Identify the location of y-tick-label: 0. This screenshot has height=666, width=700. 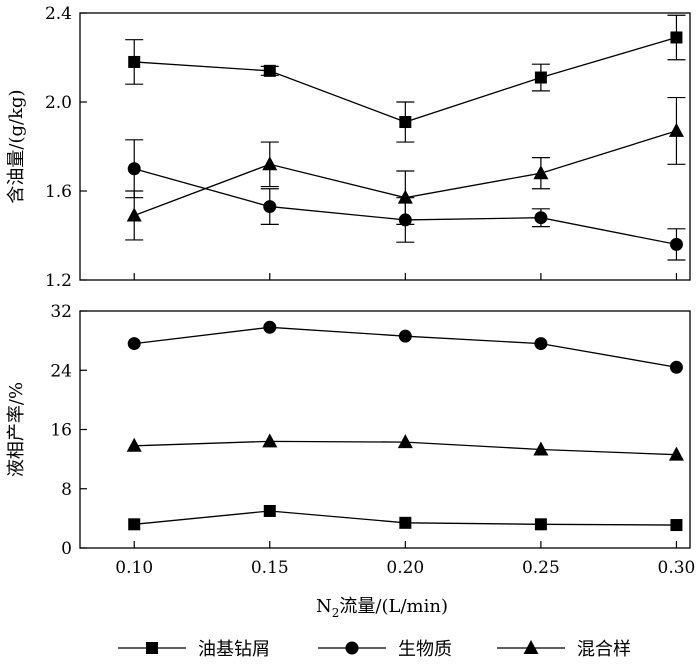
(66, 549).